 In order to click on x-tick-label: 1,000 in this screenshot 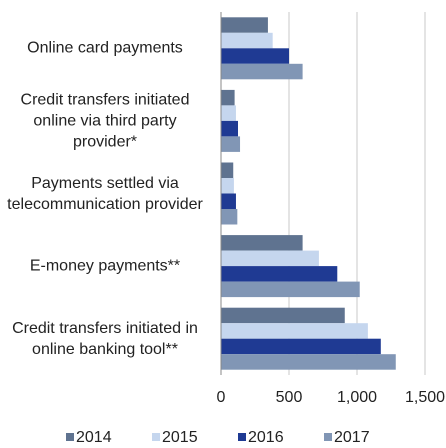, I will do `click(357, 397)`.